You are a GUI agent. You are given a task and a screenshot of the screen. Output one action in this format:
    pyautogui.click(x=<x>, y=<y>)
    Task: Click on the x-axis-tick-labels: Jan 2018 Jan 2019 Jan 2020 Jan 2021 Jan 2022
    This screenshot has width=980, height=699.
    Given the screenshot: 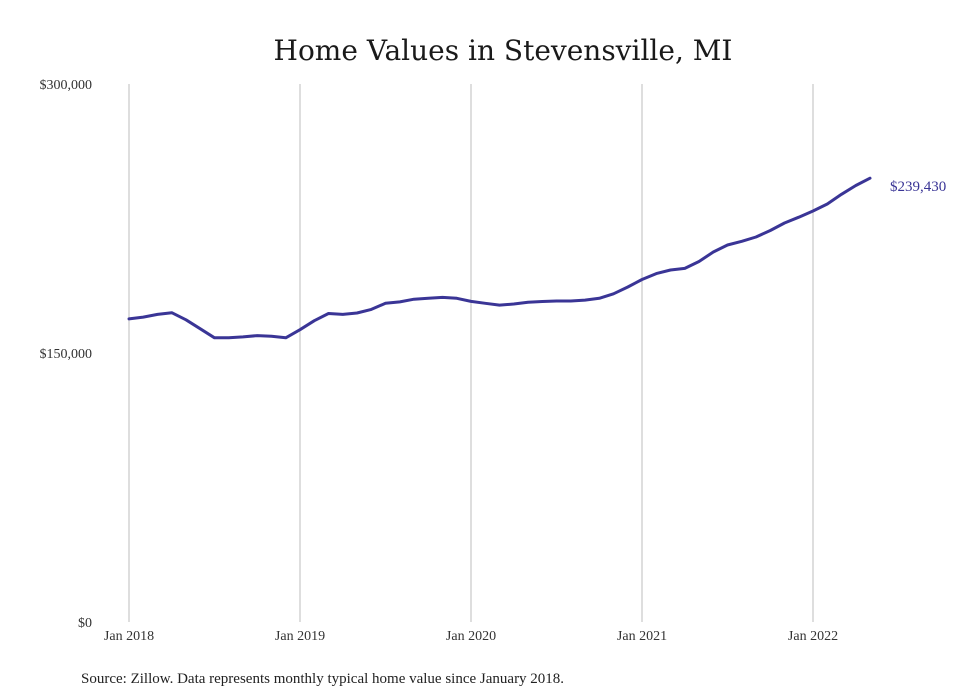 What is the action you would take?
    pyautogui.click(x=471, y=636)
    